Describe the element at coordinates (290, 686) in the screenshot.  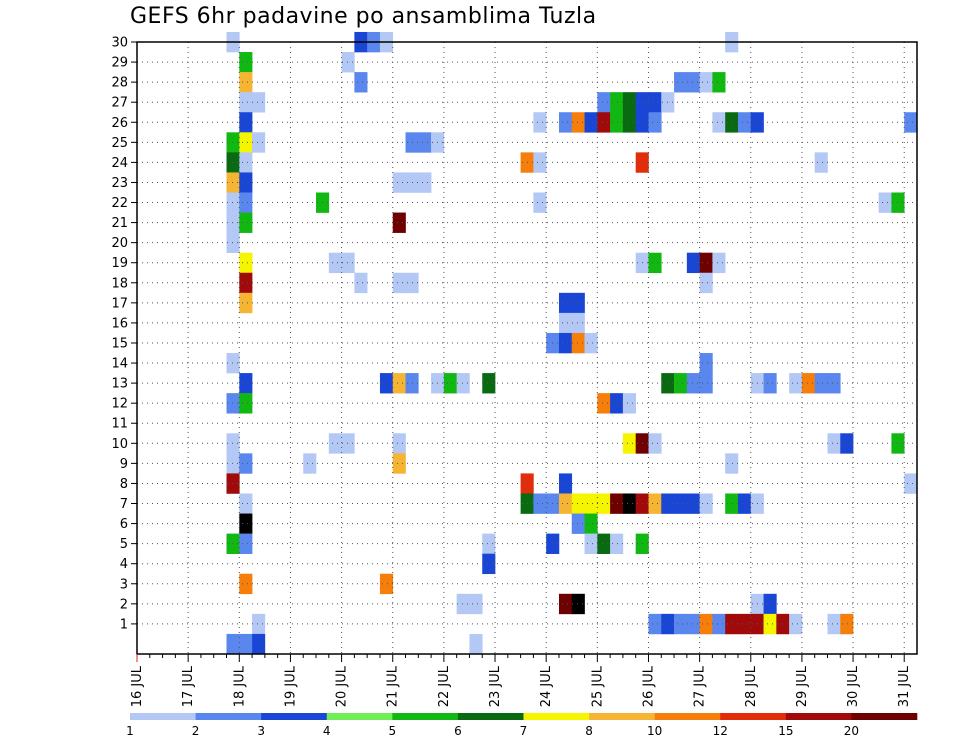
I see `x-tick-label: 19 JUL` at that location.